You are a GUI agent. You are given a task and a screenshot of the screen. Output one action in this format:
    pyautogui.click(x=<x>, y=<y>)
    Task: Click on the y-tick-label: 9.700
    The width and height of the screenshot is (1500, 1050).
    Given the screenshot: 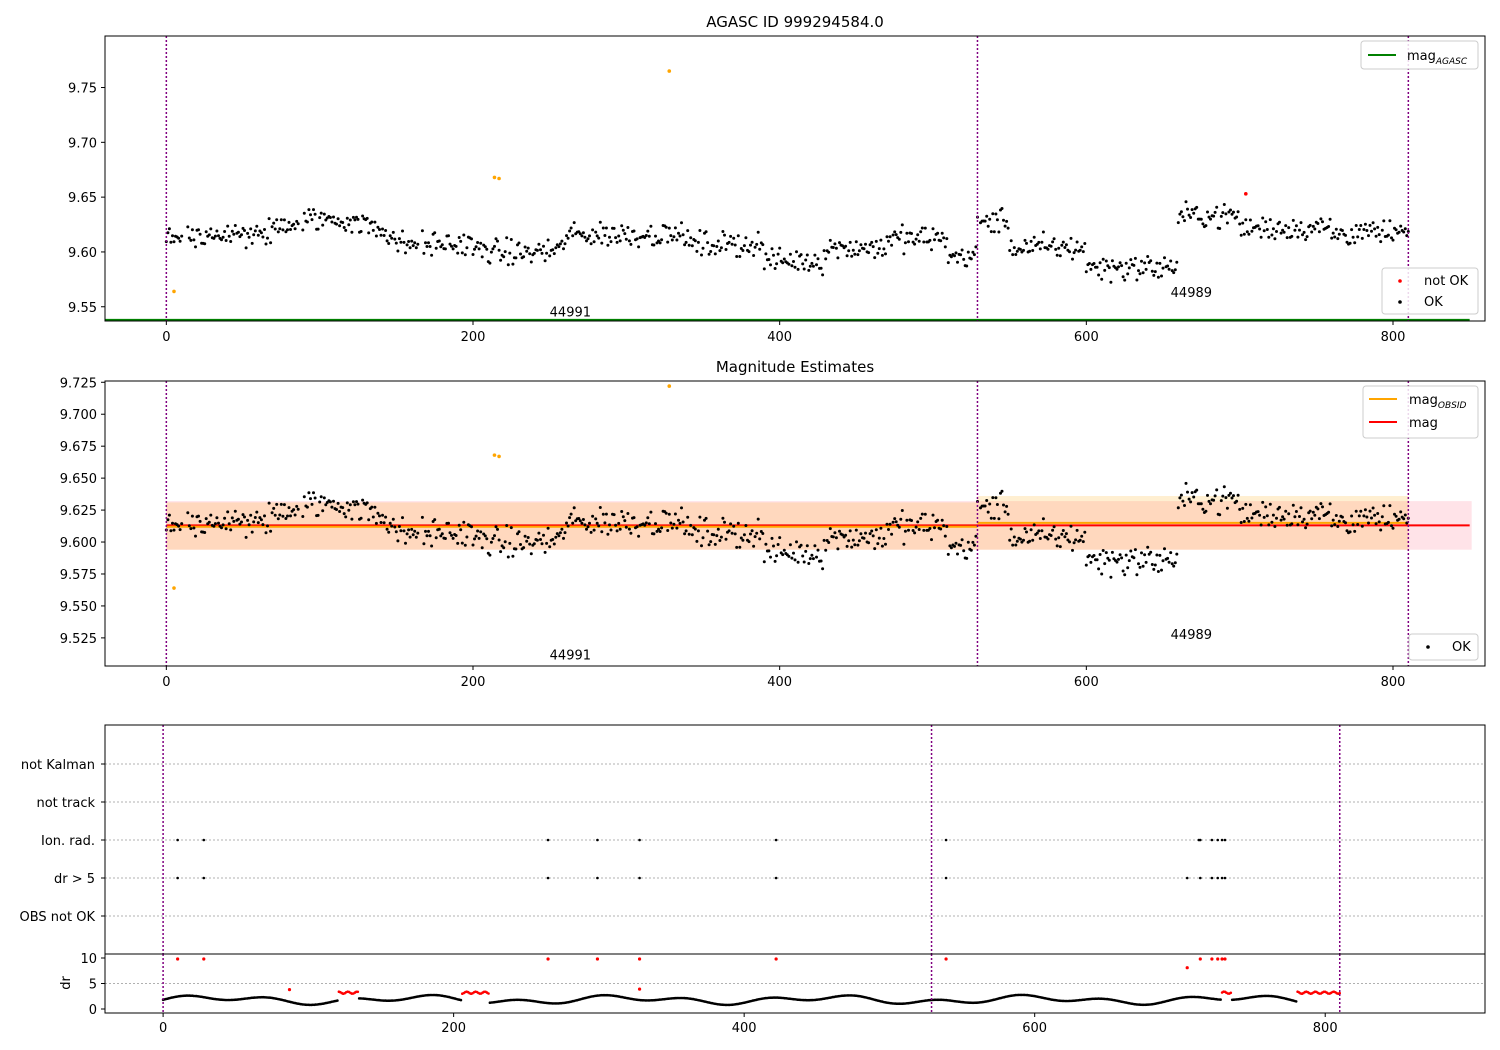 What is the action you would take?
    pyautogui.click(x=78, y=415)
    